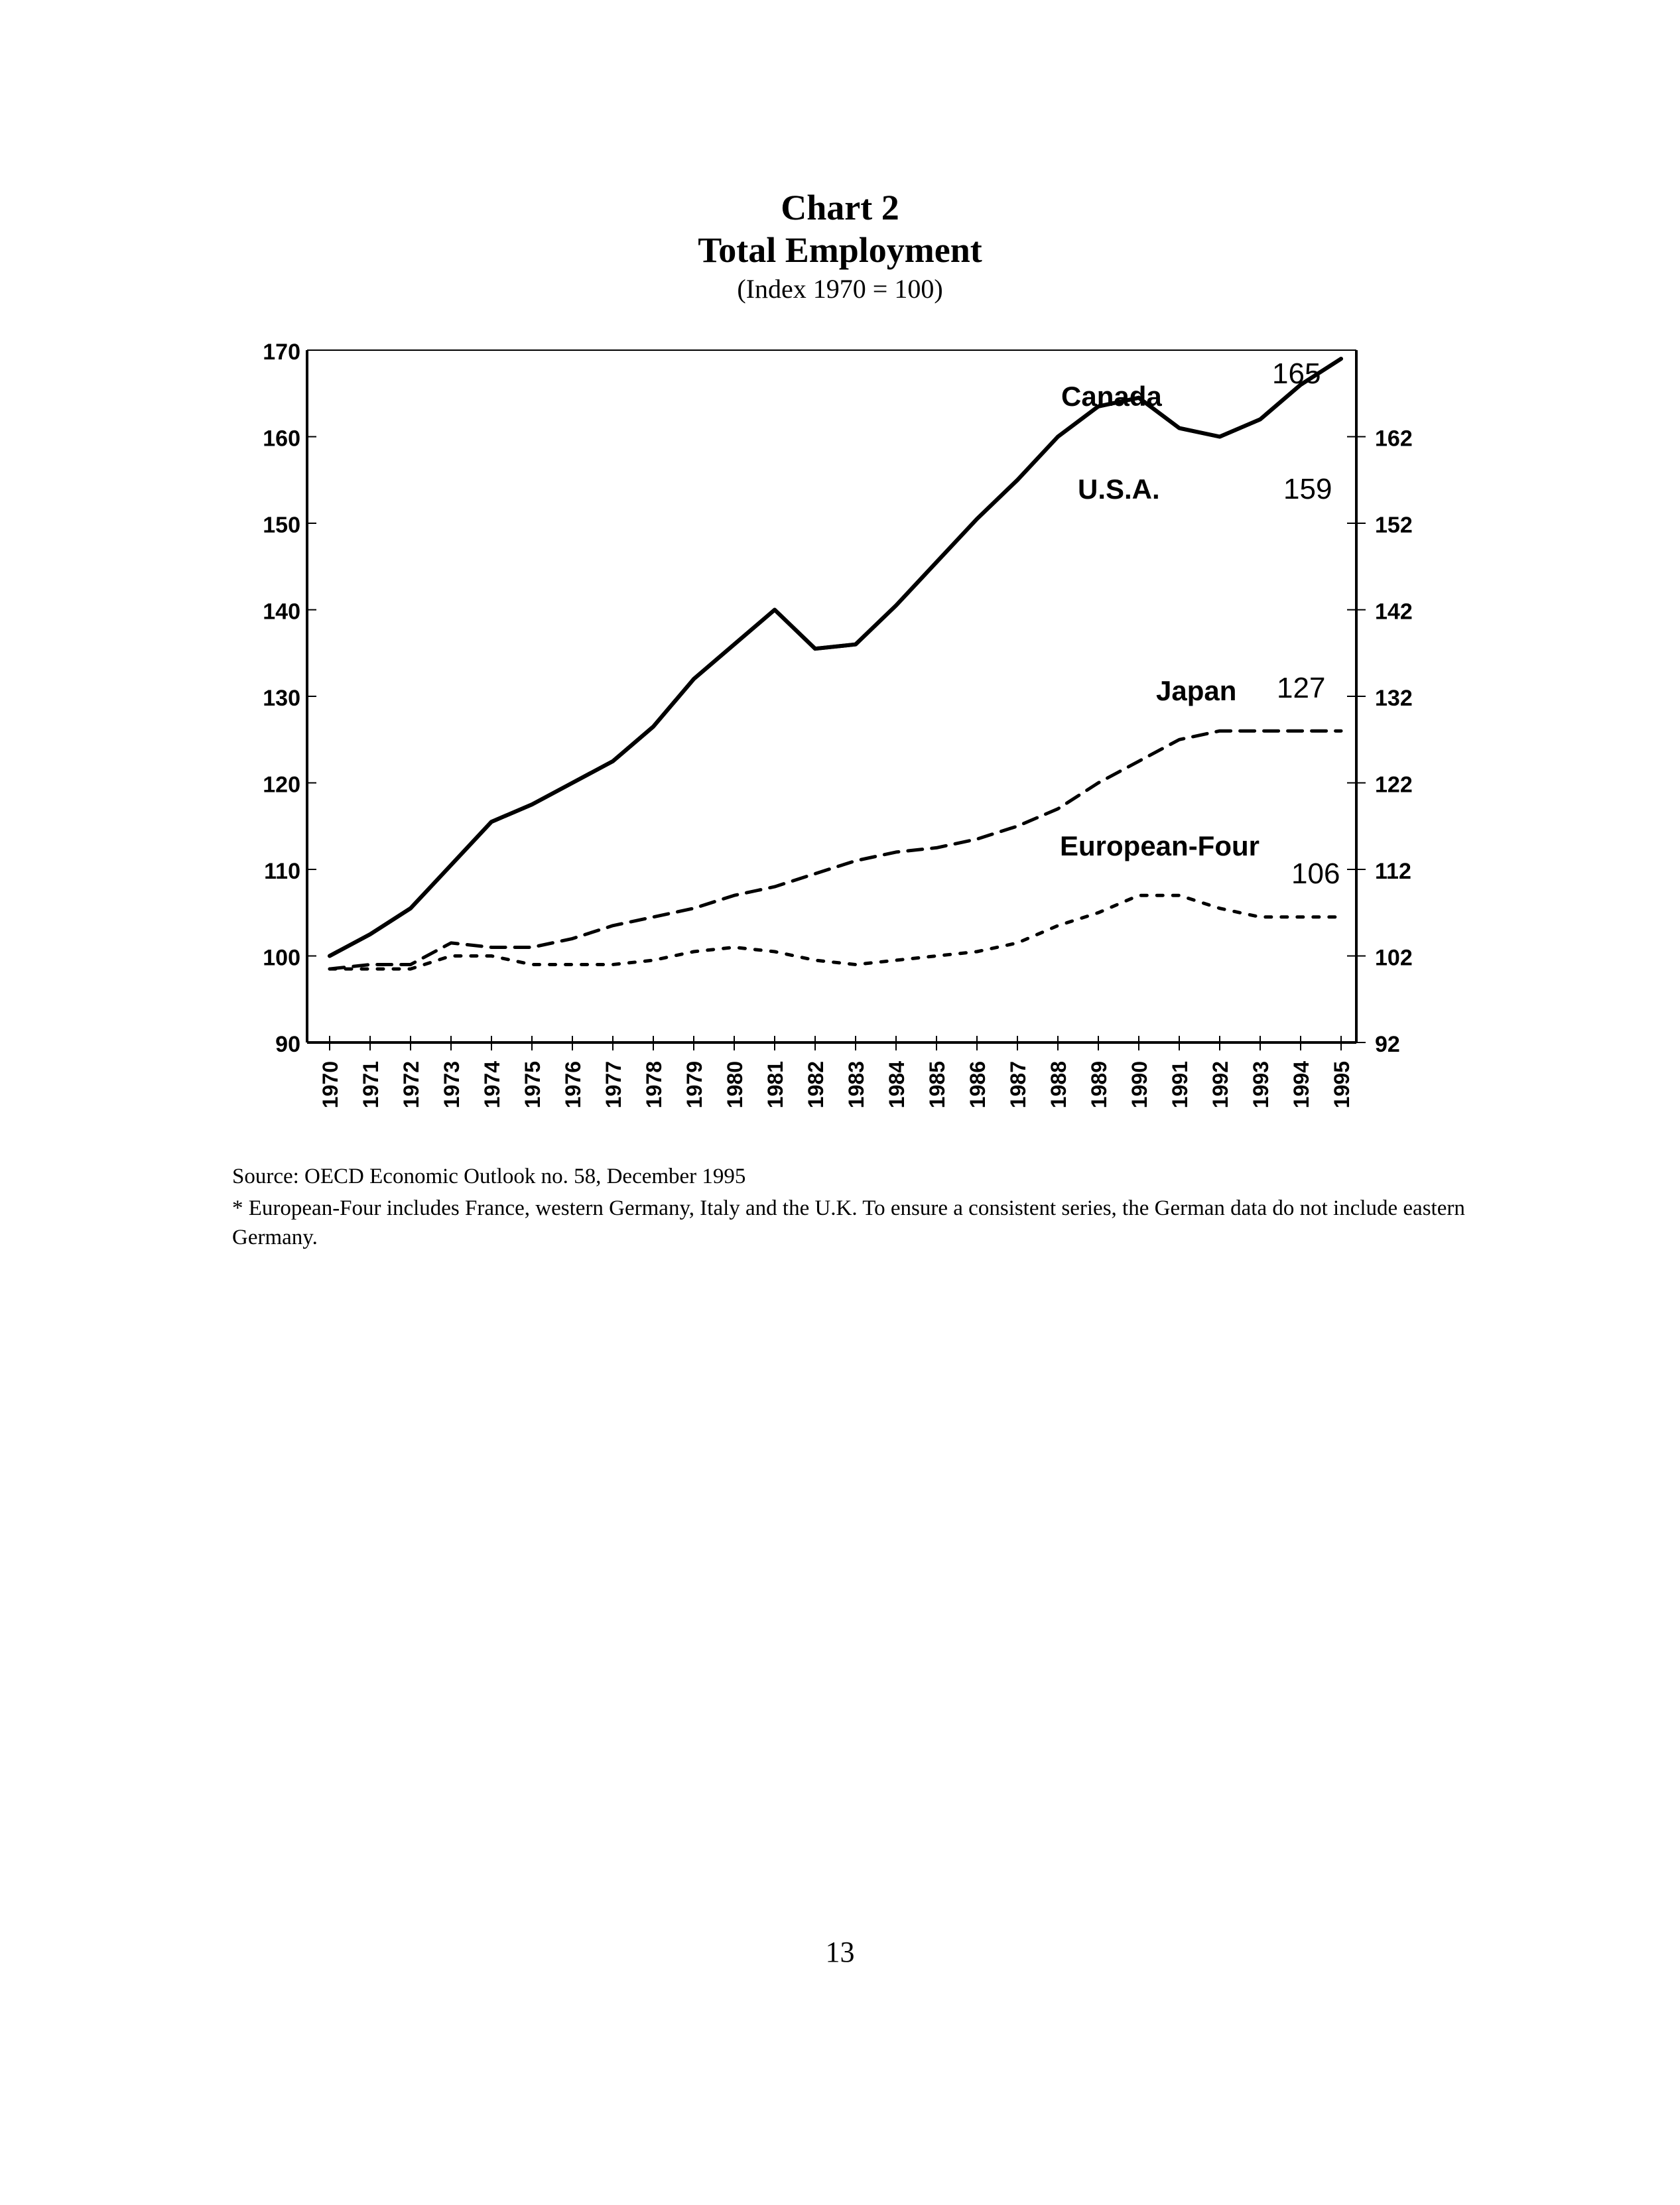  Describe the element at coordinates (1296, 373) in the screenshot. I see `label-canada-value: 165` at that location.